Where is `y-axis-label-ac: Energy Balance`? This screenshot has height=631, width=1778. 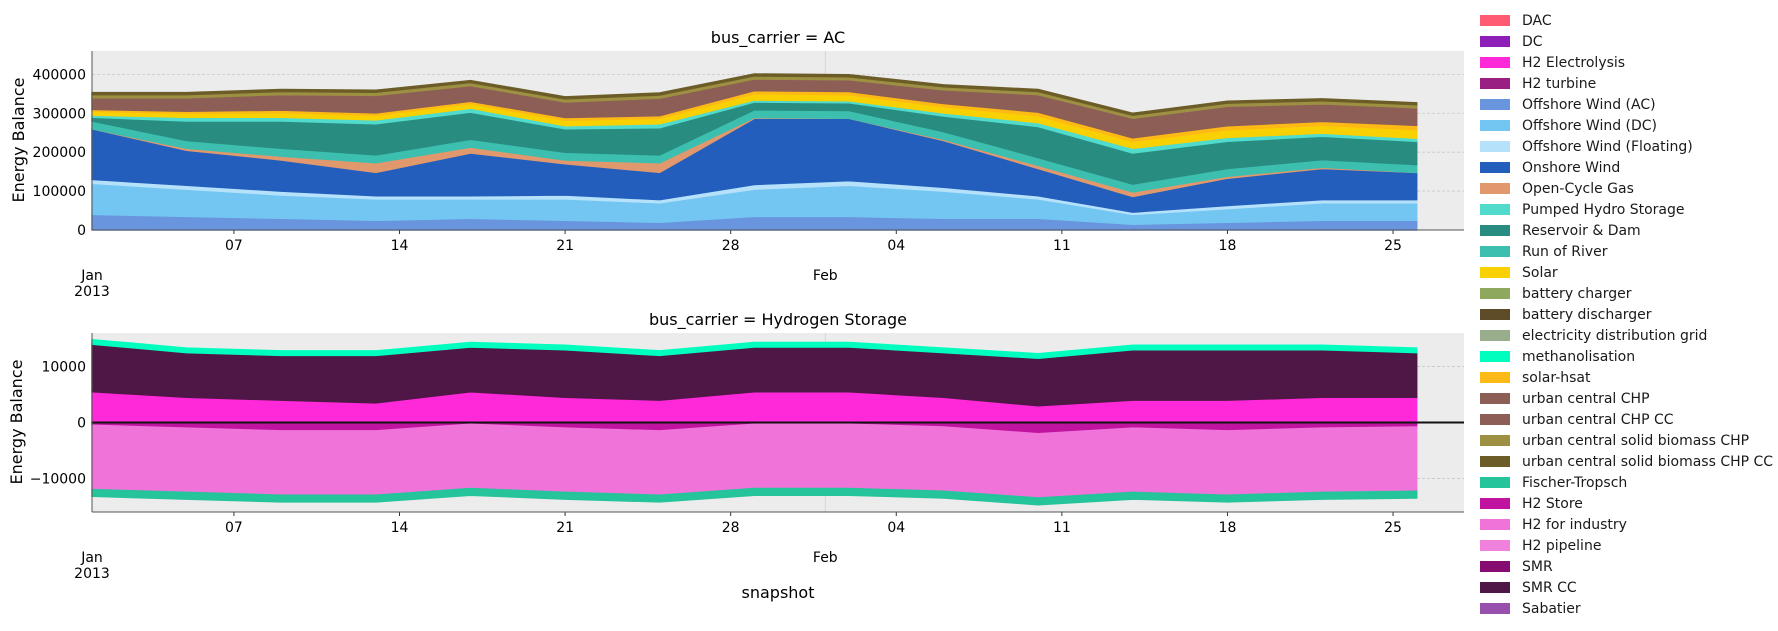 y-axis-label-ac: Energy Balance is located at coordinates (18, 140).